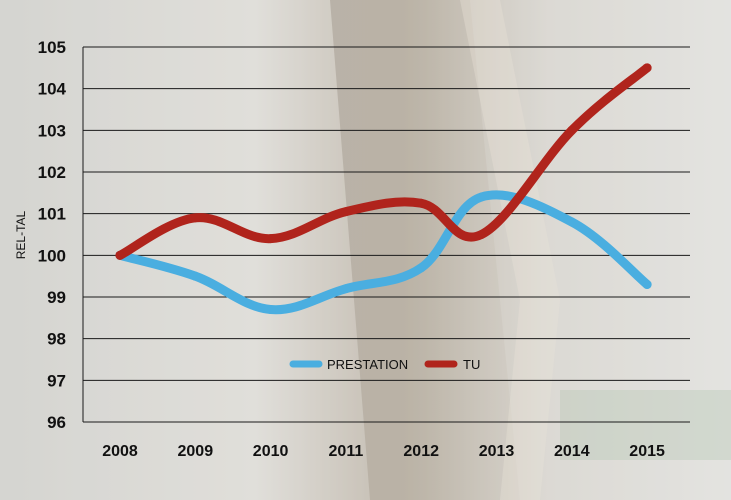 The image size is (731, 500). Describe the element at coordinates (196, 451) in the screenshot. I see `x-tick-label-2009: 2009` at that location.